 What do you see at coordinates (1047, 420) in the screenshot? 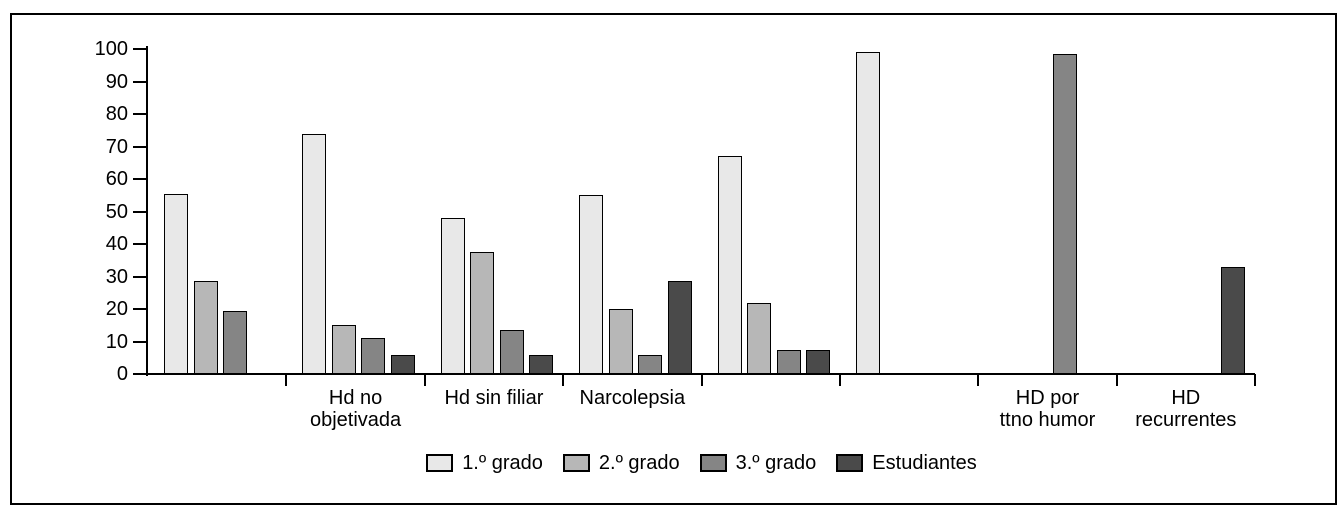
I see `x-axis-category-label: ttno humor` at bounding box center [1047, 420].